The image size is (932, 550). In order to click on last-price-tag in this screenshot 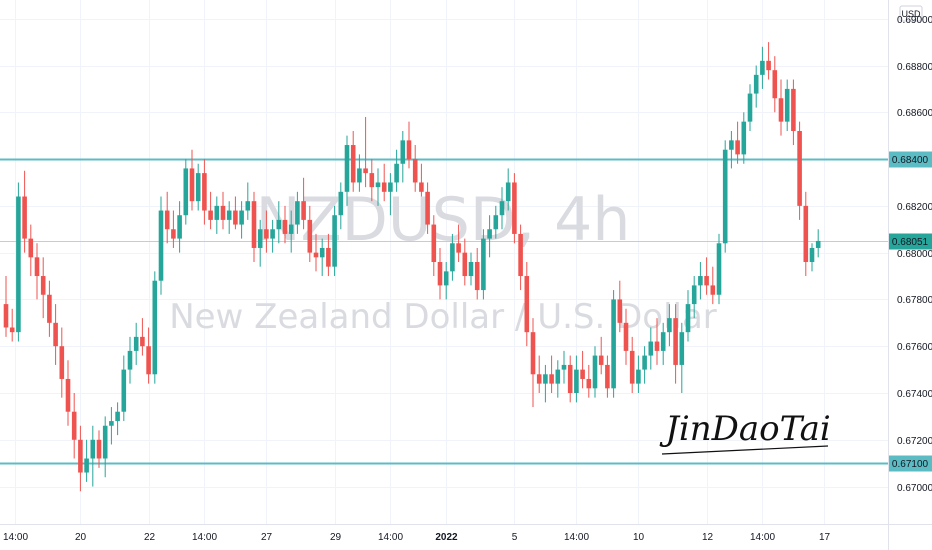, I will do `click(910, 241)`.